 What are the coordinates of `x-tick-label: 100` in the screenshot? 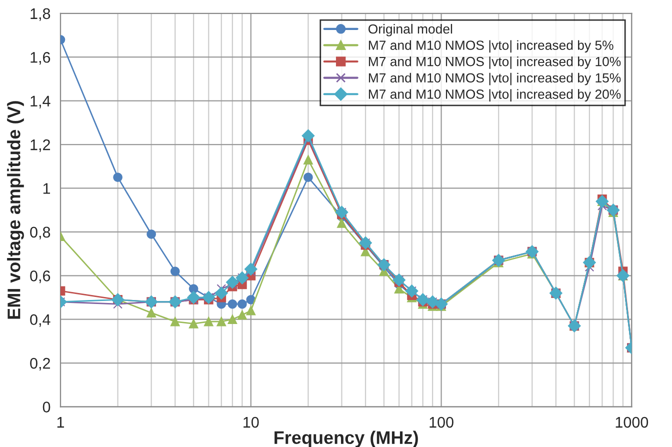 It's located at (442, 422).